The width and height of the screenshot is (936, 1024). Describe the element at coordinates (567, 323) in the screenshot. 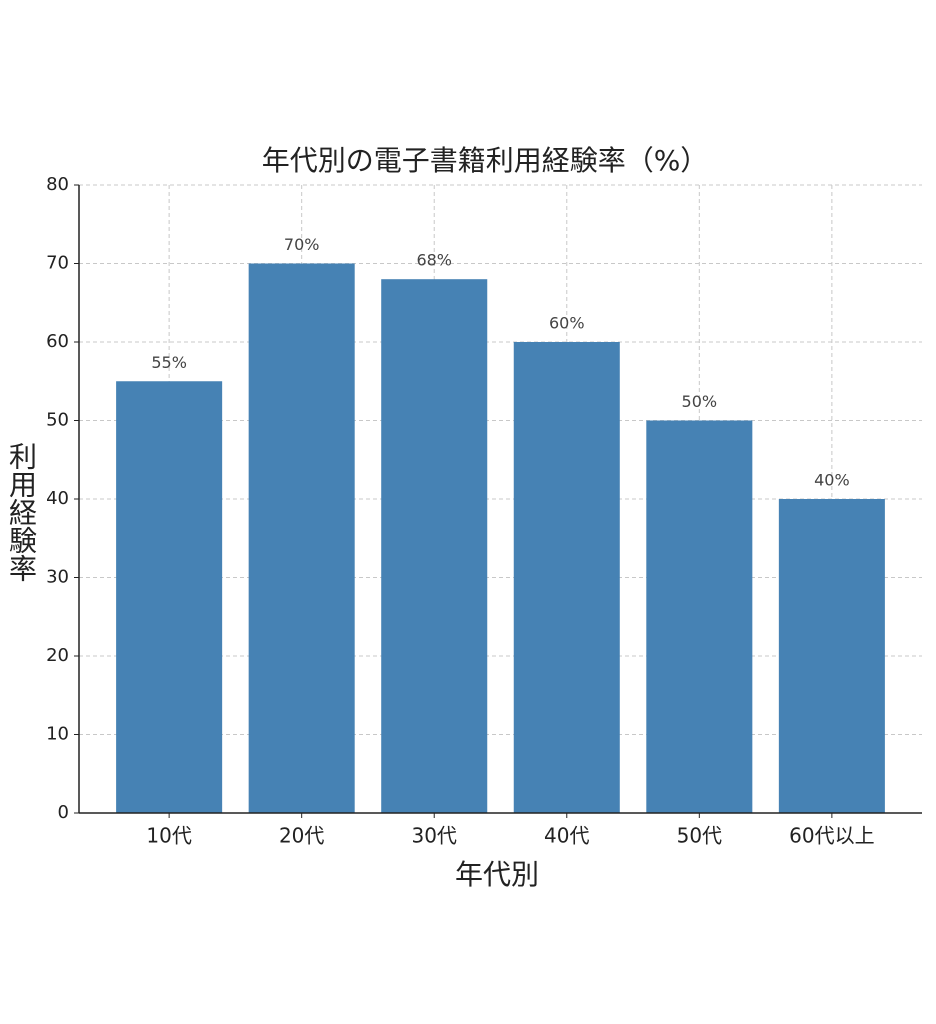

I see `value-label: 60%` at that location.